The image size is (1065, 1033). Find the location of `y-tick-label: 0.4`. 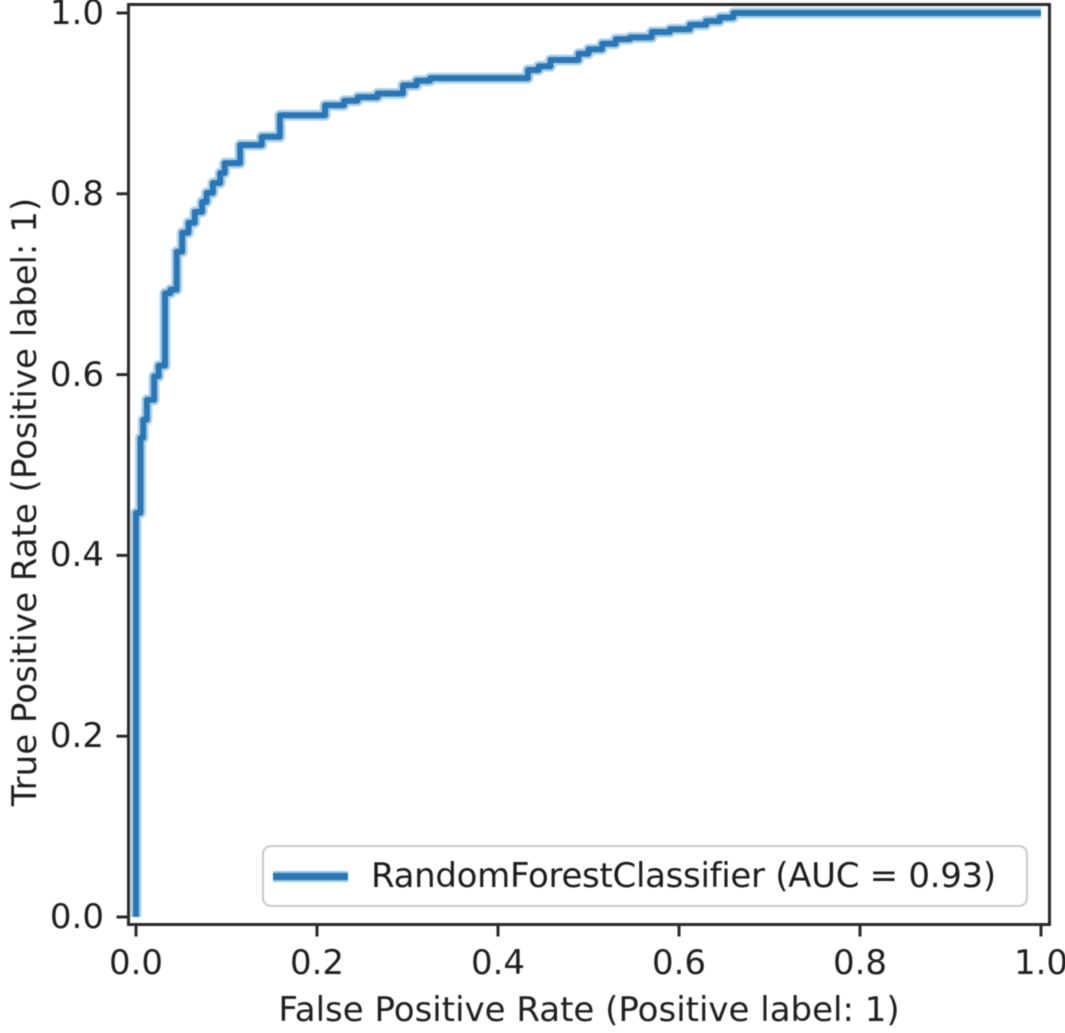

y-tick-label: 0.4 is located at coordinates (76, 555).